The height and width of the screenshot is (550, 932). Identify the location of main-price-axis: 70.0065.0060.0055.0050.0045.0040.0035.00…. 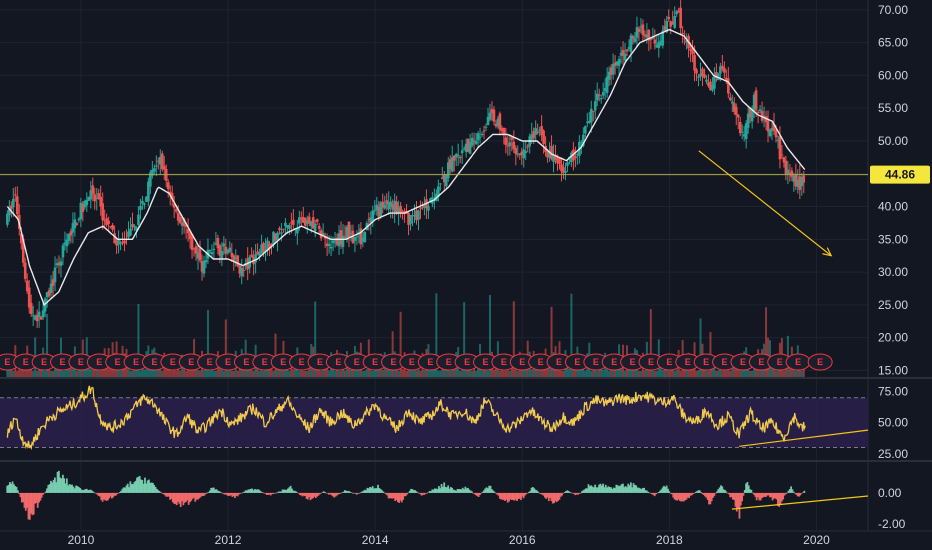
(893, 190).